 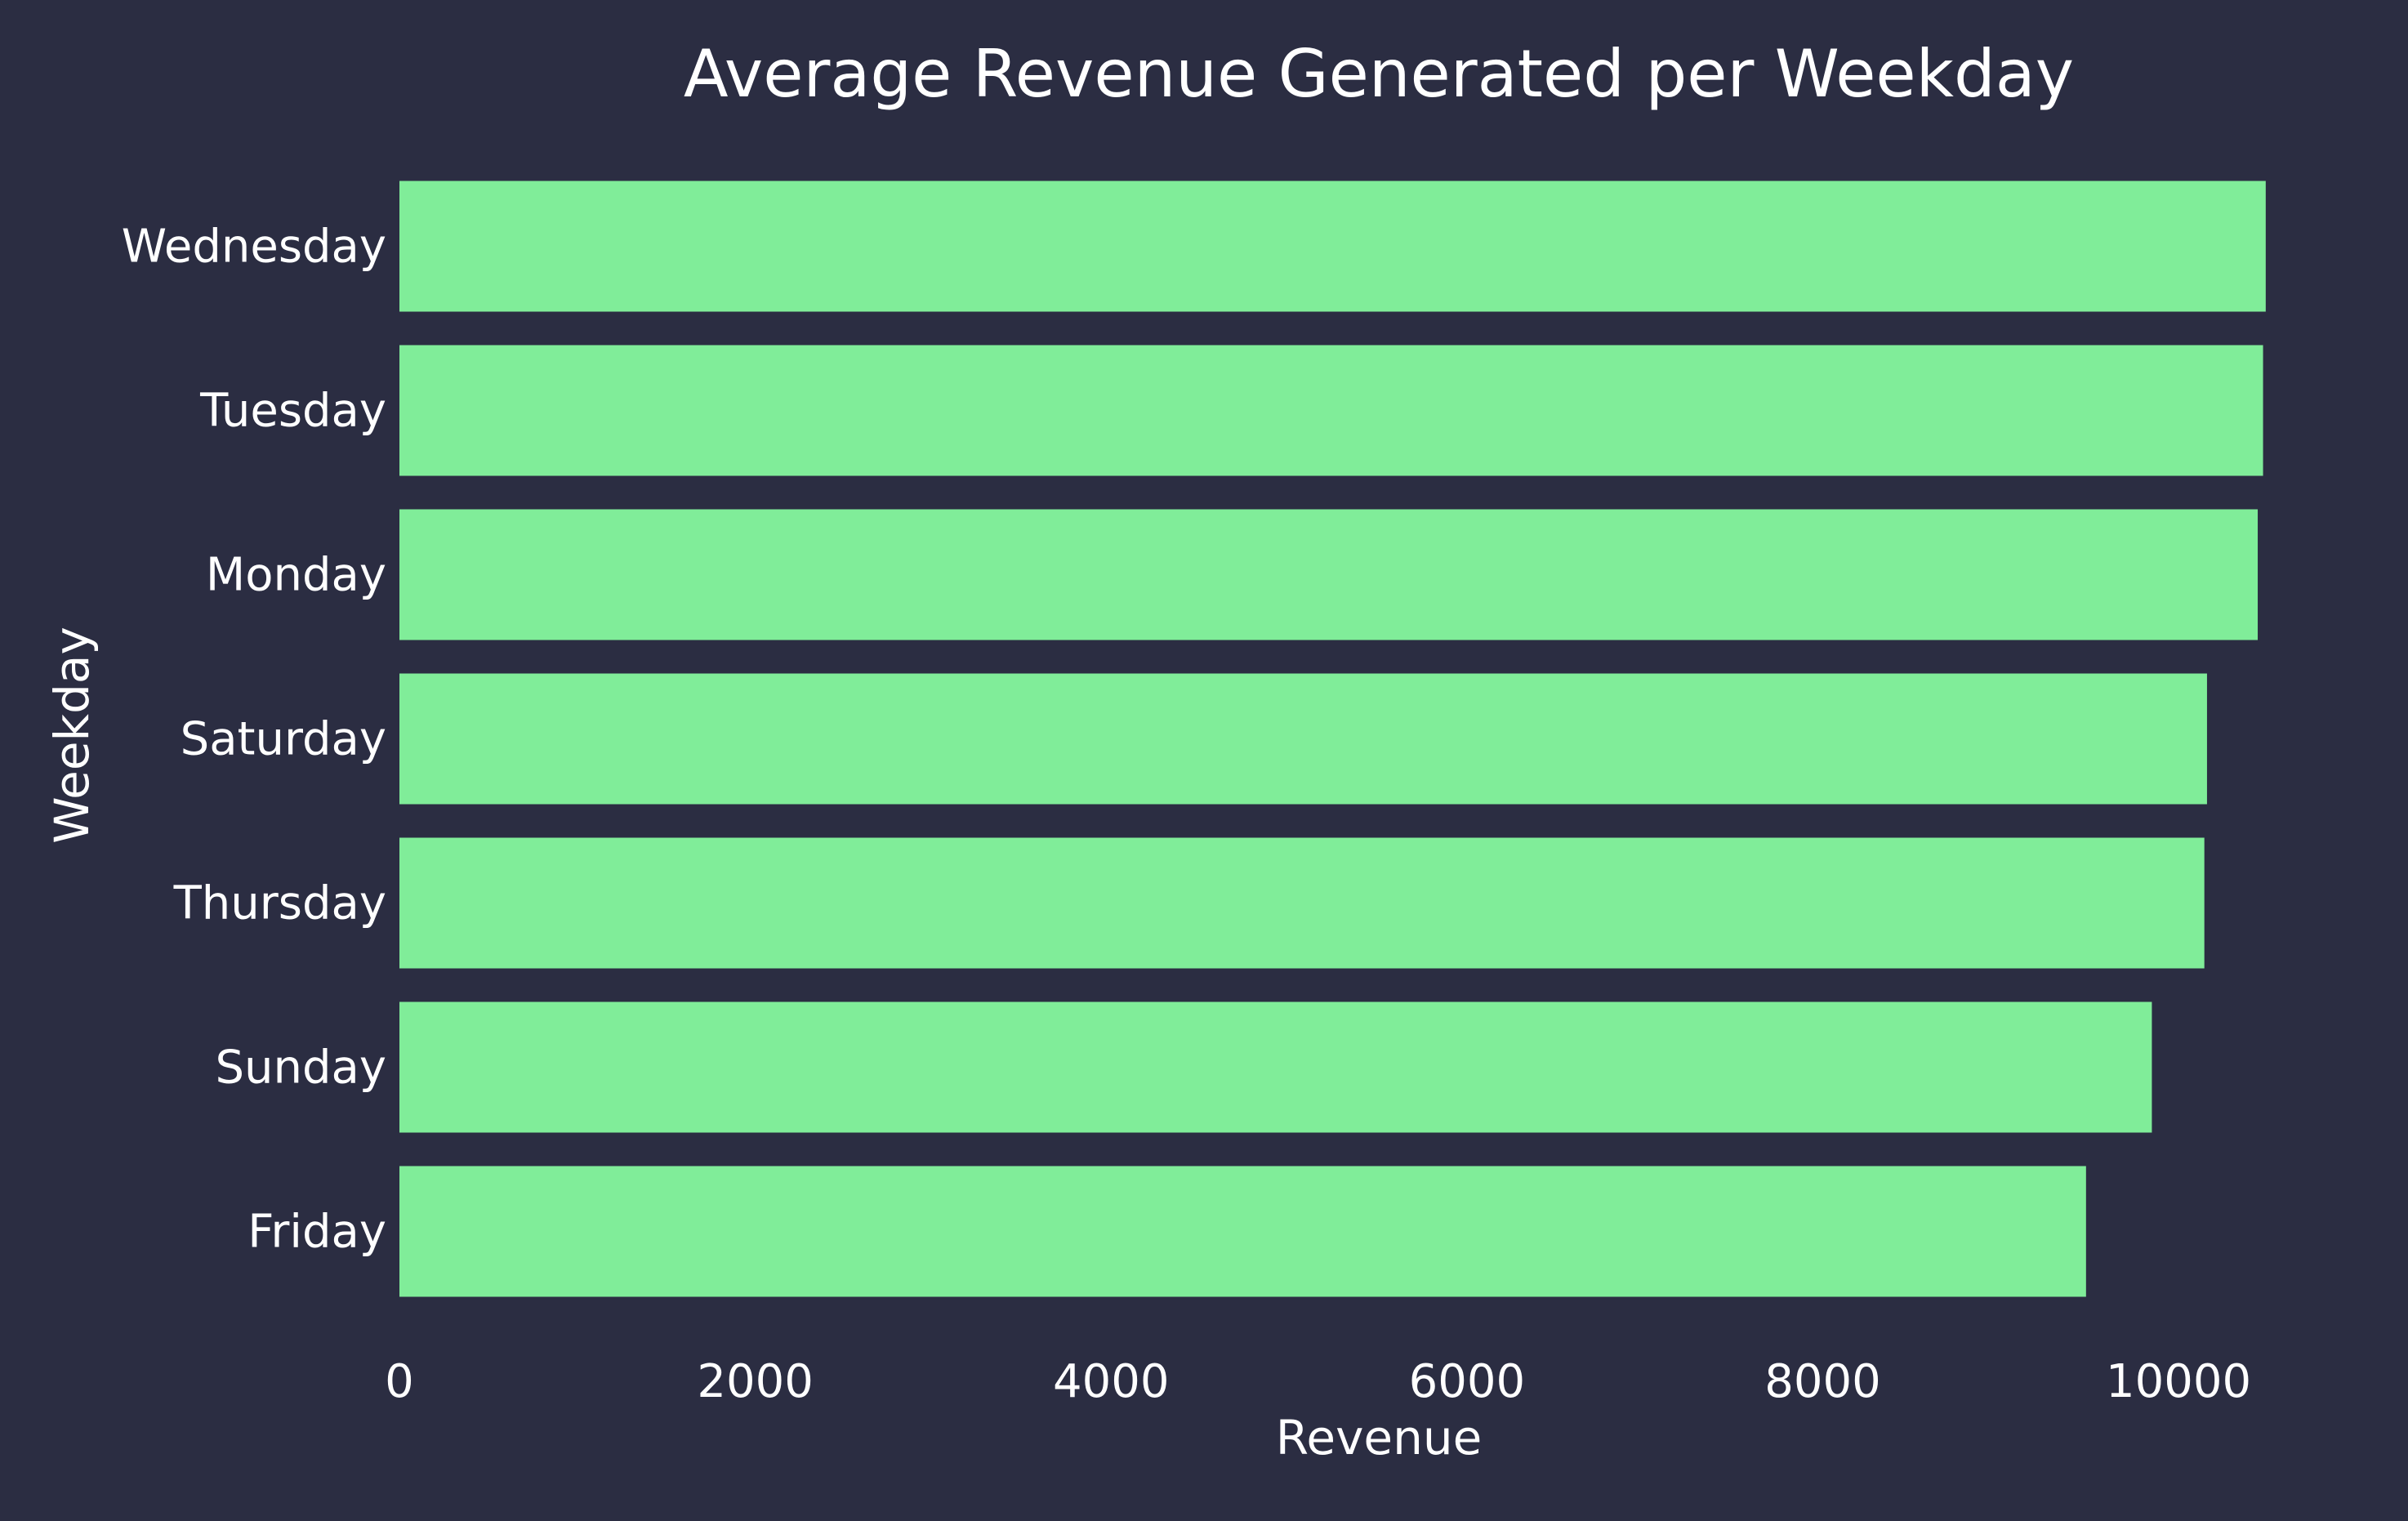 What do you see at coordinates (1822, 1382) in the screenshot?
I see `x-tick-label: 8000` at bounding box center [1822, 1382].